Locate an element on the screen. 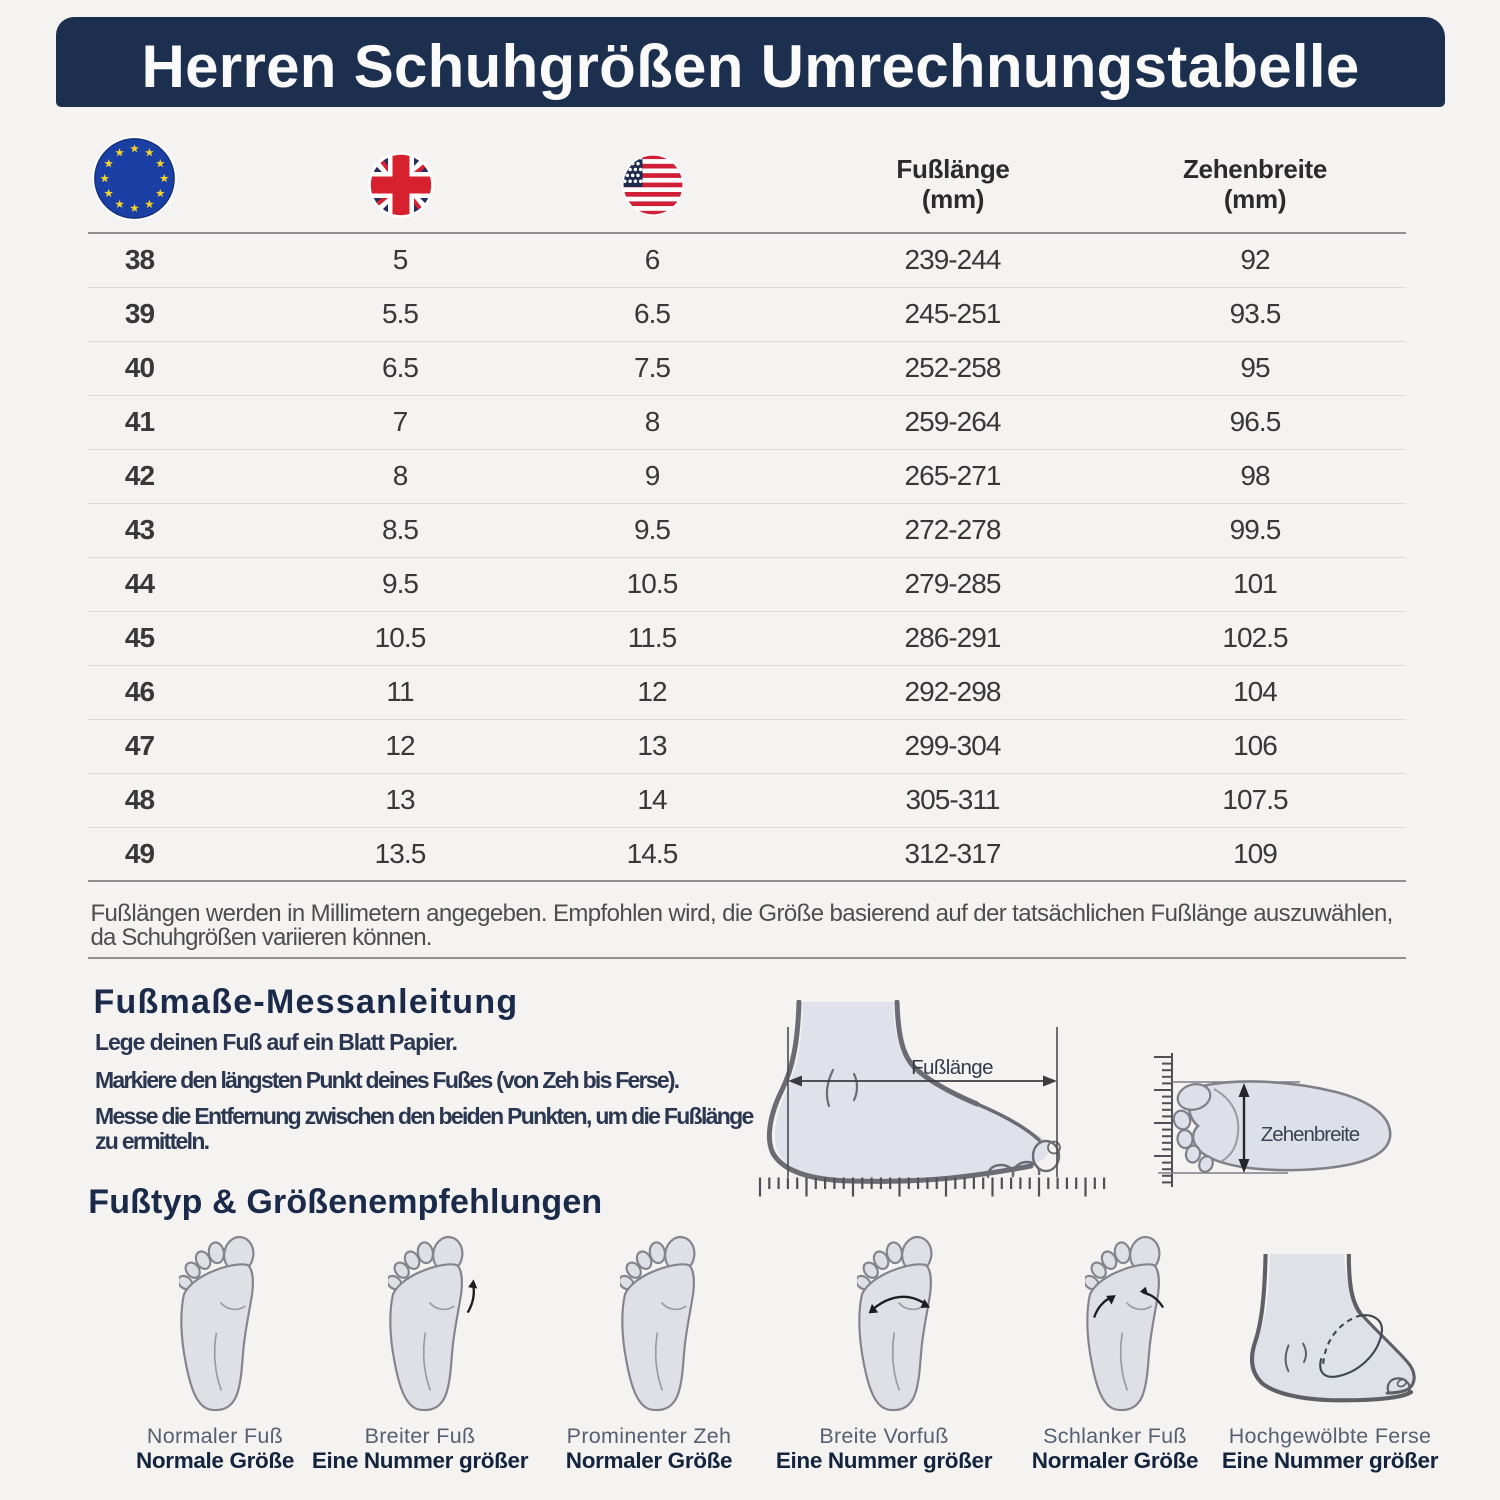 This screenshot has height=1500, width=1500. svg-text: Zehenbreite is located at coordinates (1310, 1134).